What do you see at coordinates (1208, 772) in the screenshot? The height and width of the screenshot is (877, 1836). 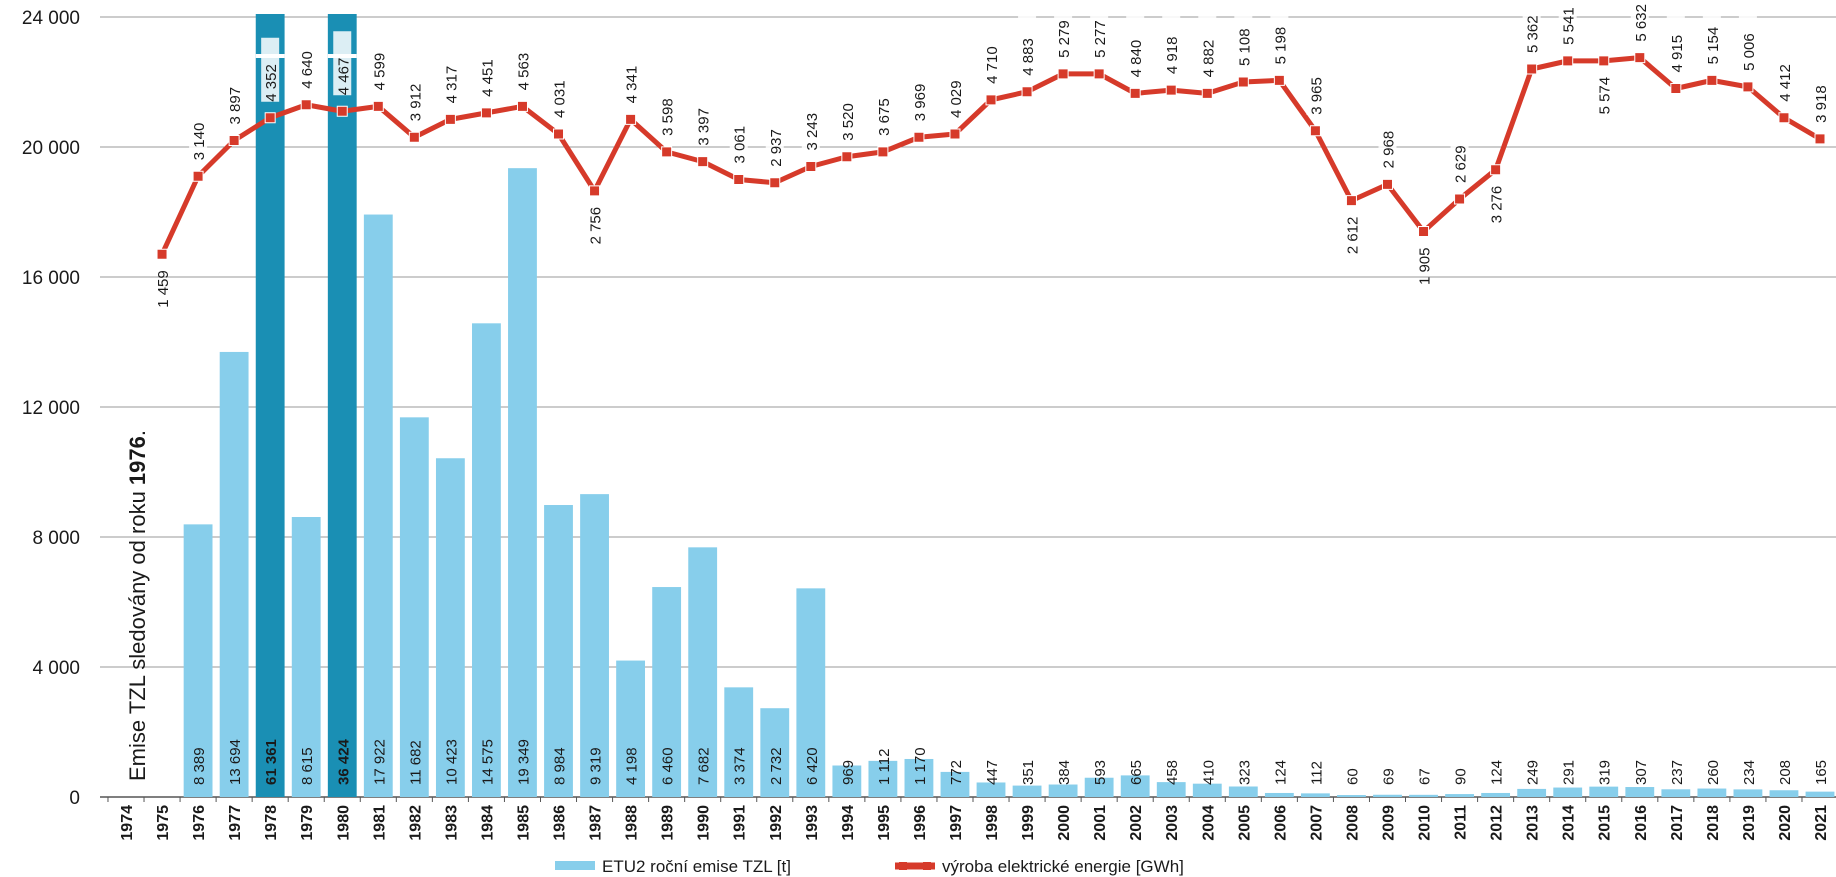 I see `bar-data-label: 410` at bounding box center [1208, 772].